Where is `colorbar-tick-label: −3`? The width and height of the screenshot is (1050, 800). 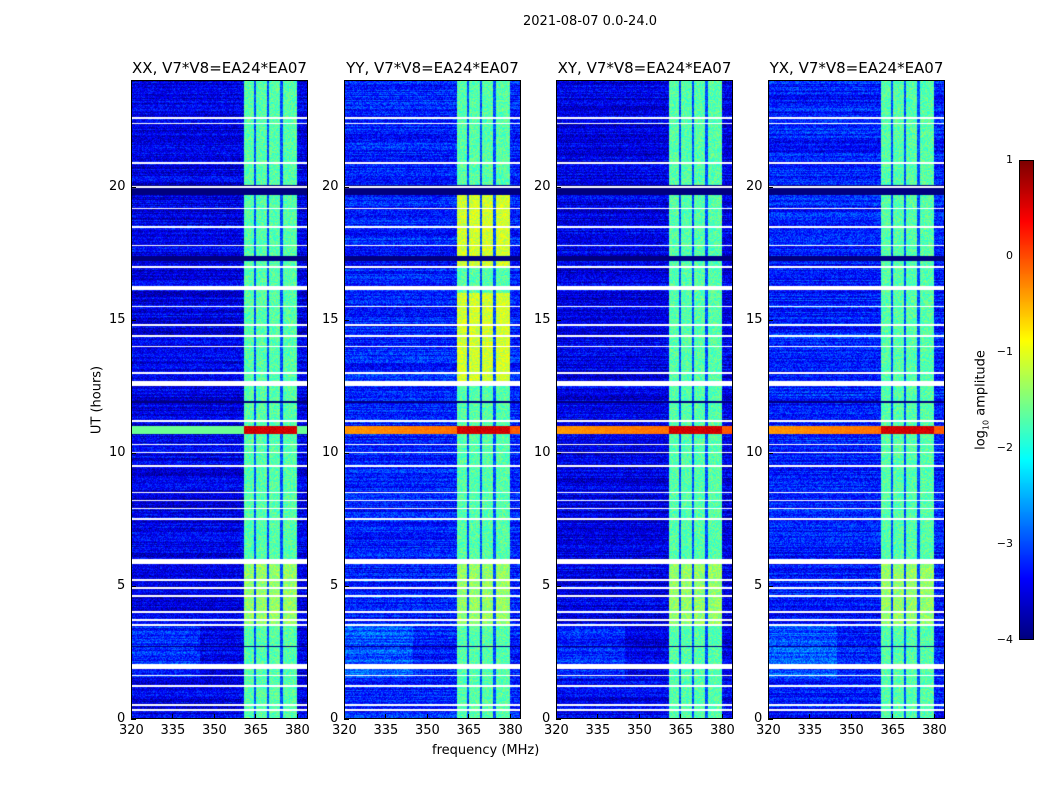 colorbar-tick-label: −3 is located at coordinates (1004, 543).